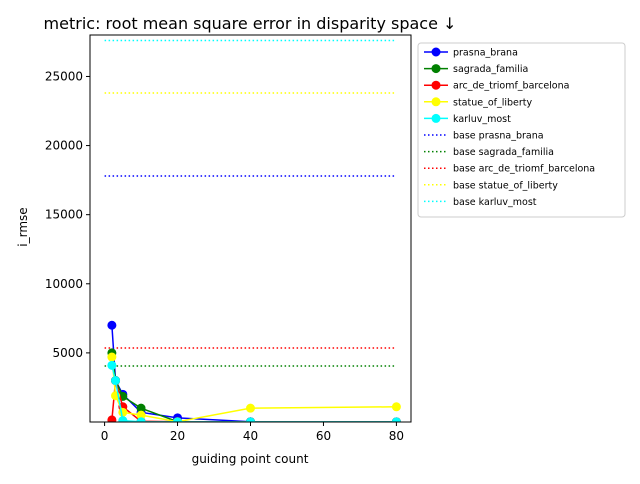  Describe the element at coordinates (250, 459) in the screenshot. I see `x-axis-label: guiding point count` at that location.